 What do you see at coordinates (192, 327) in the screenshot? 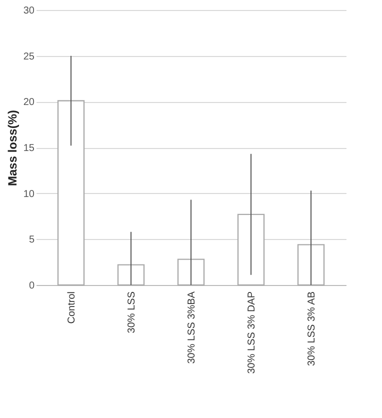
I see `x-tick-label: 30% LSS 3%BA` at bounding box center [192, 327].